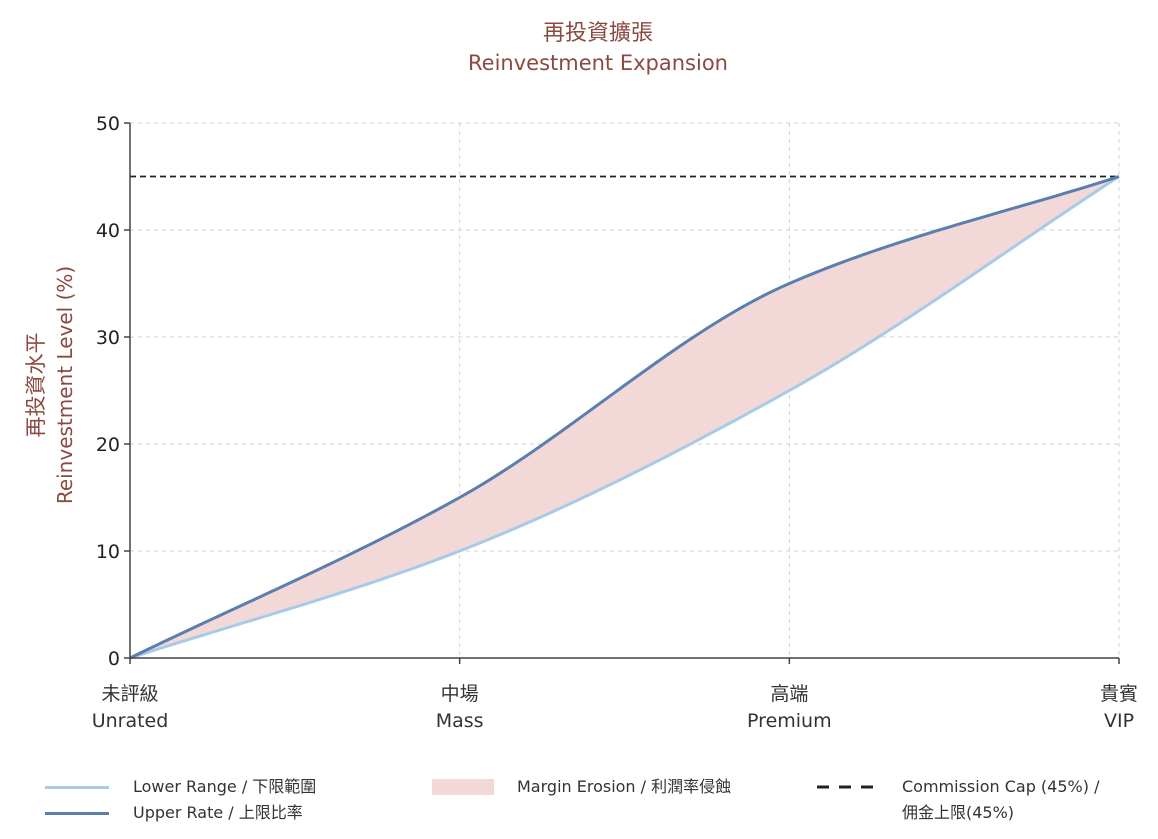 The width and height of the screenshot is (1158, 839). Describe the element at coordinates (460, 694) in the screenshot. I see `x-category-label-zh: 中場` at that location.